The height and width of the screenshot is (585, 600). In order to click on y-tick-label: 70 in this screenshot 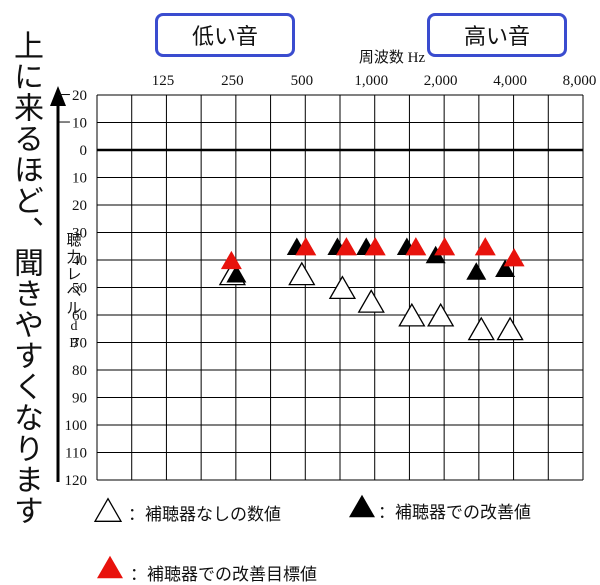, I will do `click(79, 344)`.